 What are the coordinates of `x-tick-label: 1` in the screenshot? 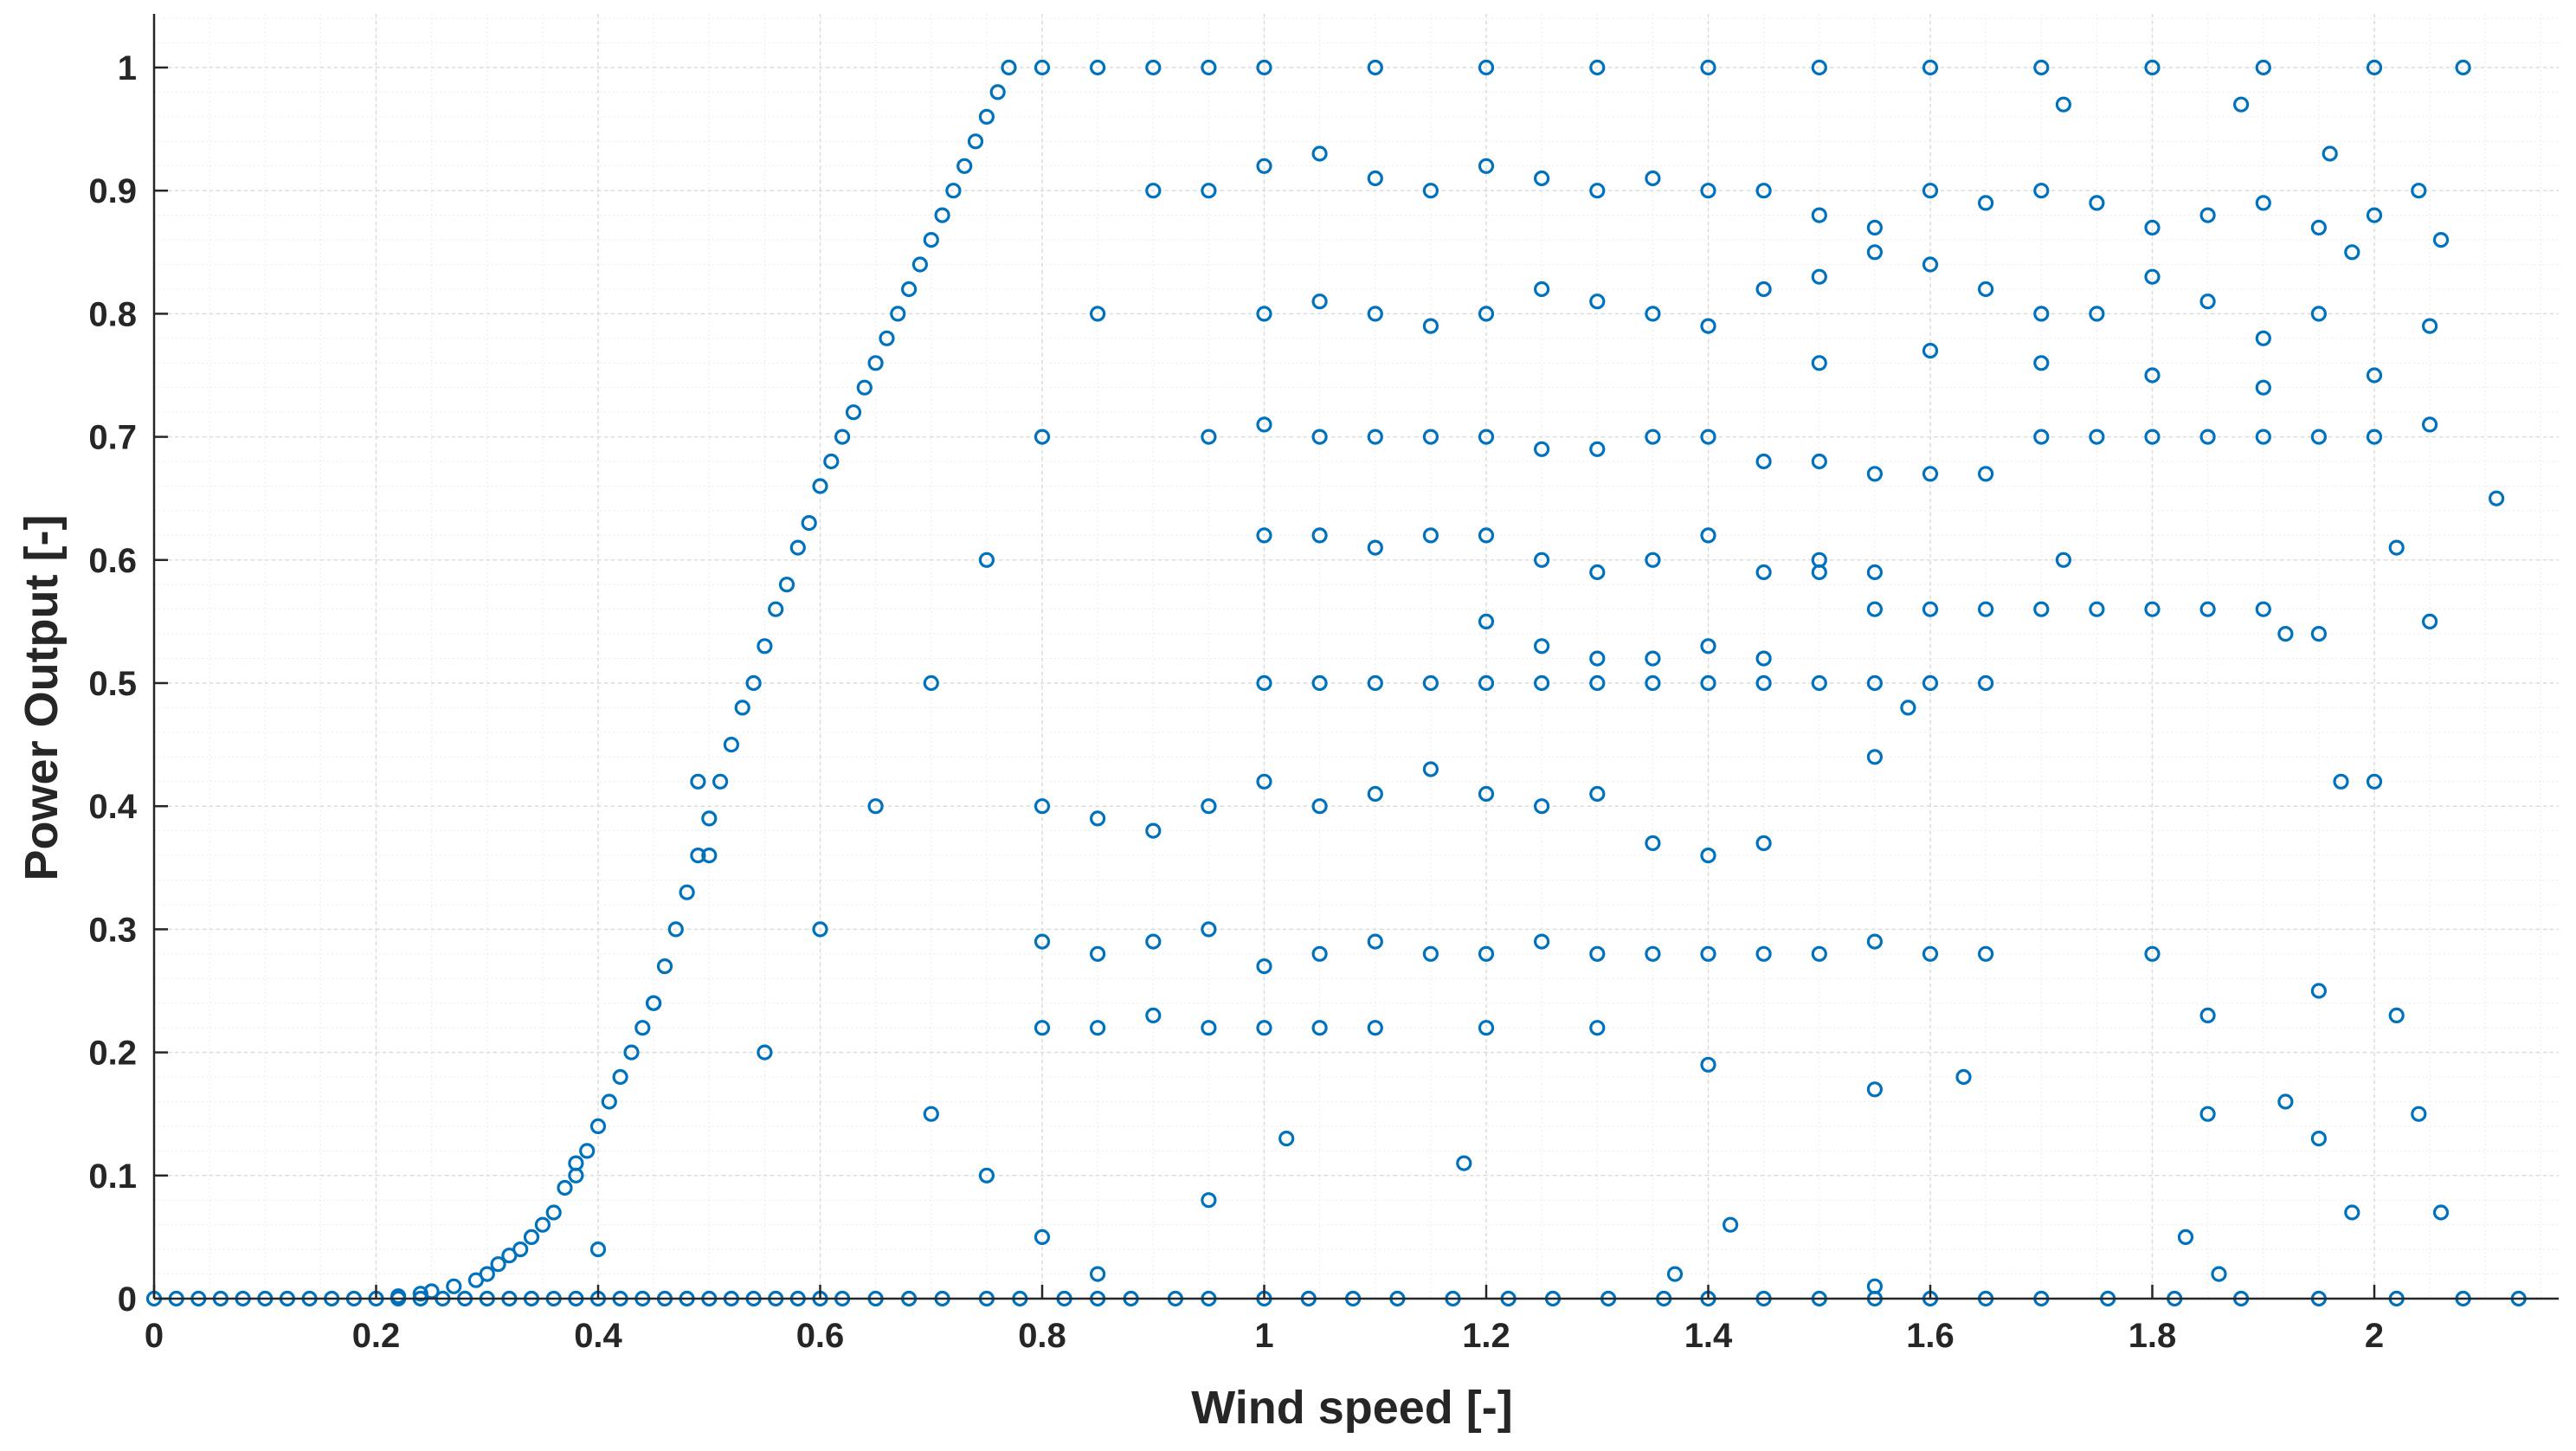 It's located at (1263, 1336).